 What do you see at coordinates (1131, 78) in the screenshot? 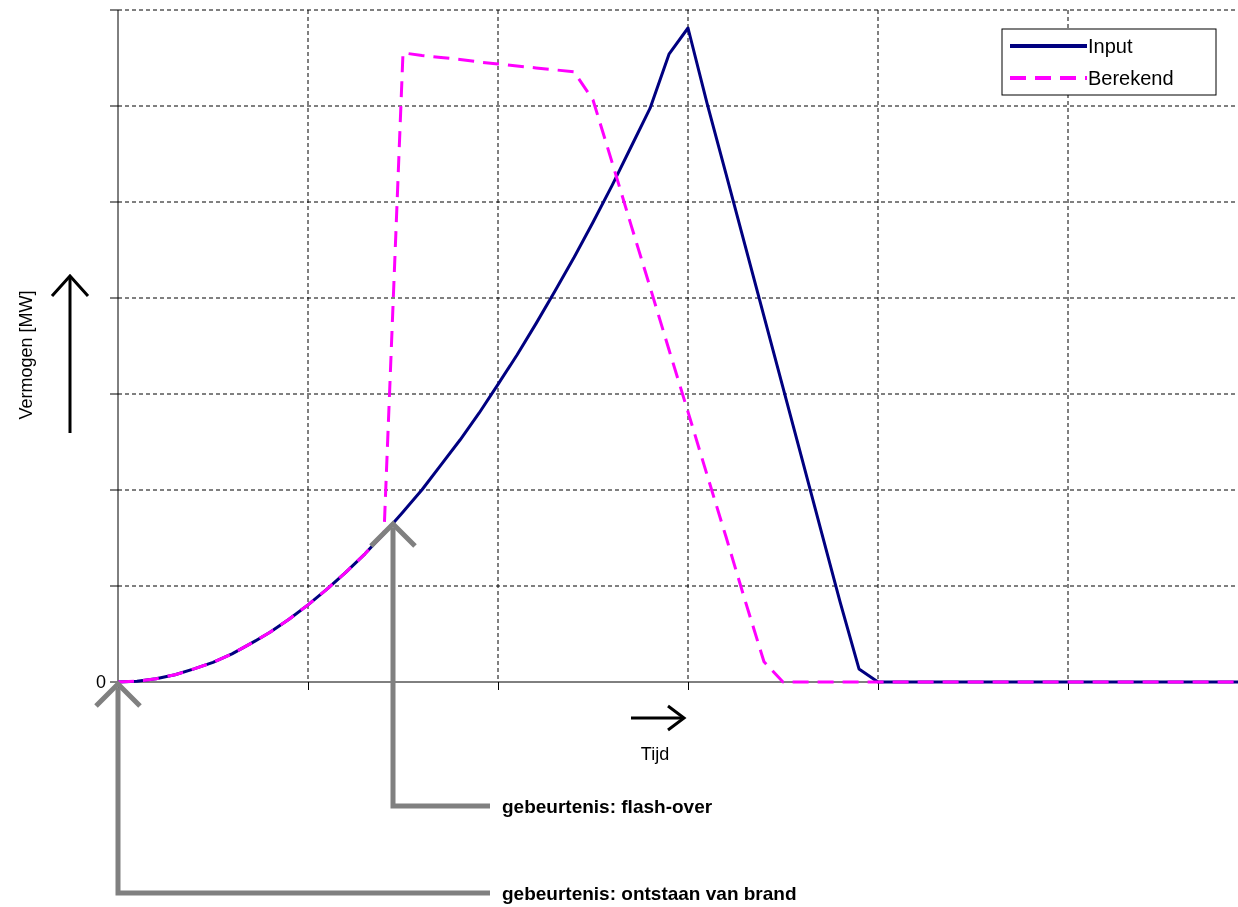
I see `legend-label: Berekend` at bounding box center [1131, 78].